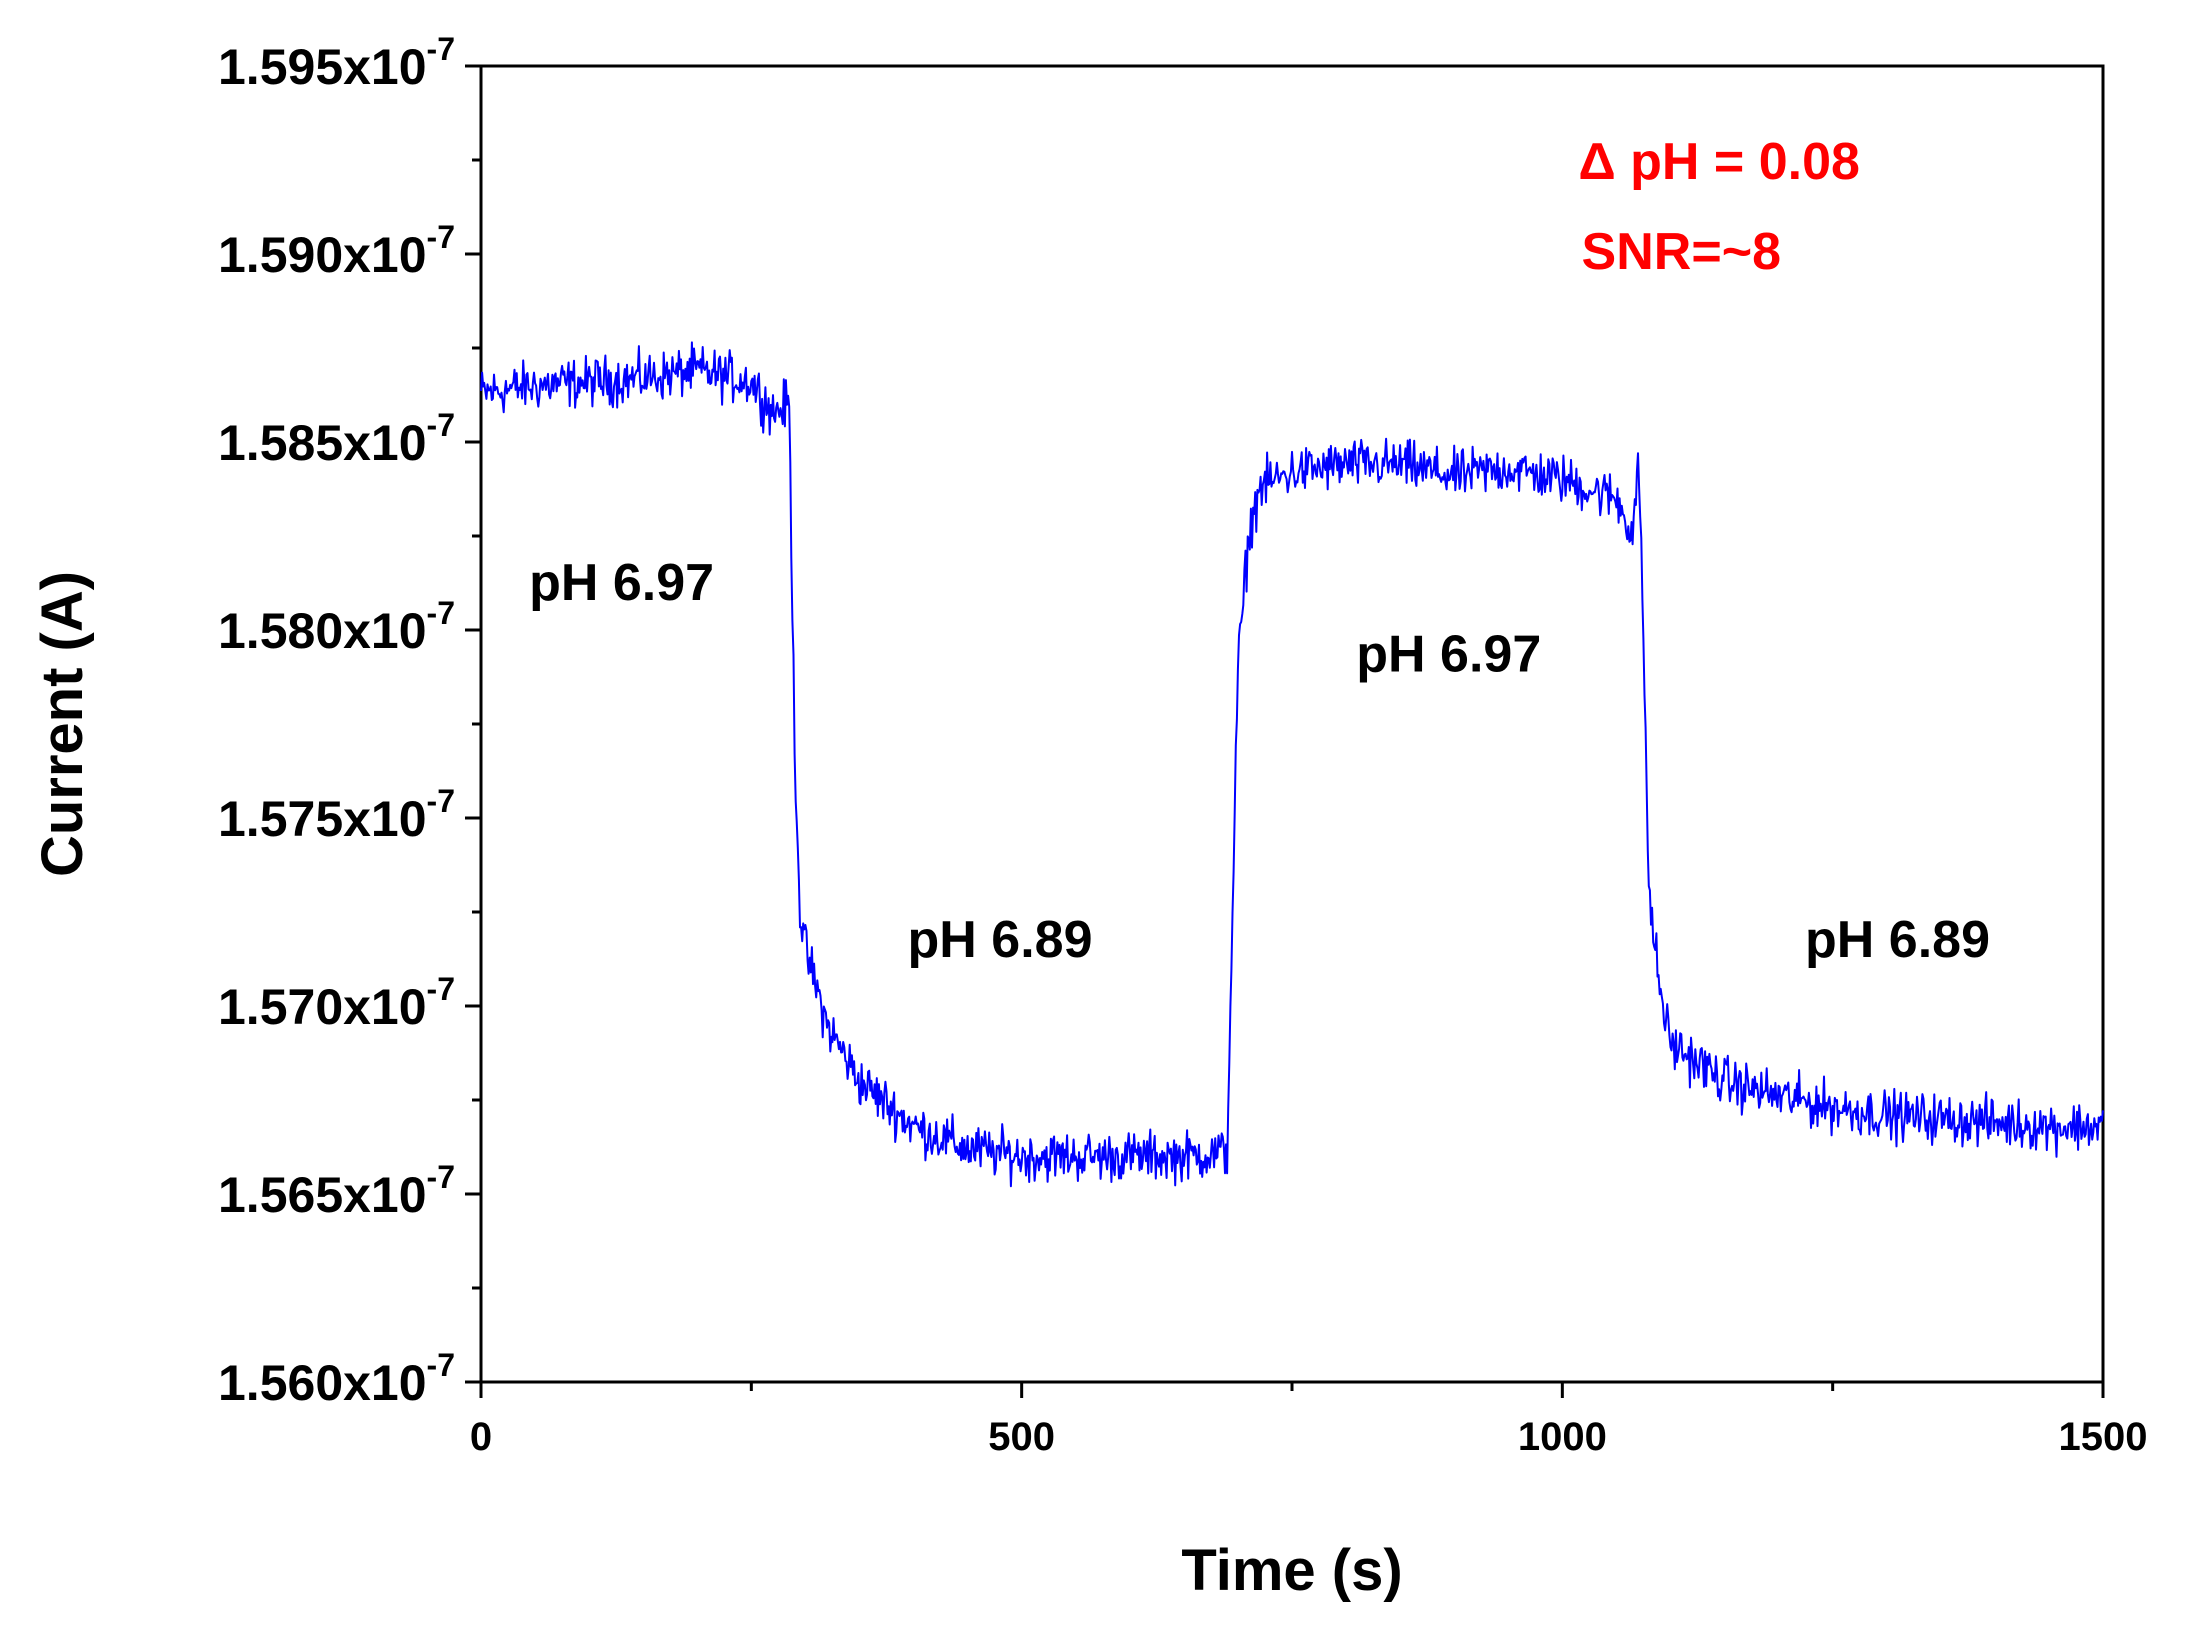 The width and height of the screenshot is (2190, 1638). I want to click on y-tick-label: 1.565x10⁻⁷, so click(336, 1191).